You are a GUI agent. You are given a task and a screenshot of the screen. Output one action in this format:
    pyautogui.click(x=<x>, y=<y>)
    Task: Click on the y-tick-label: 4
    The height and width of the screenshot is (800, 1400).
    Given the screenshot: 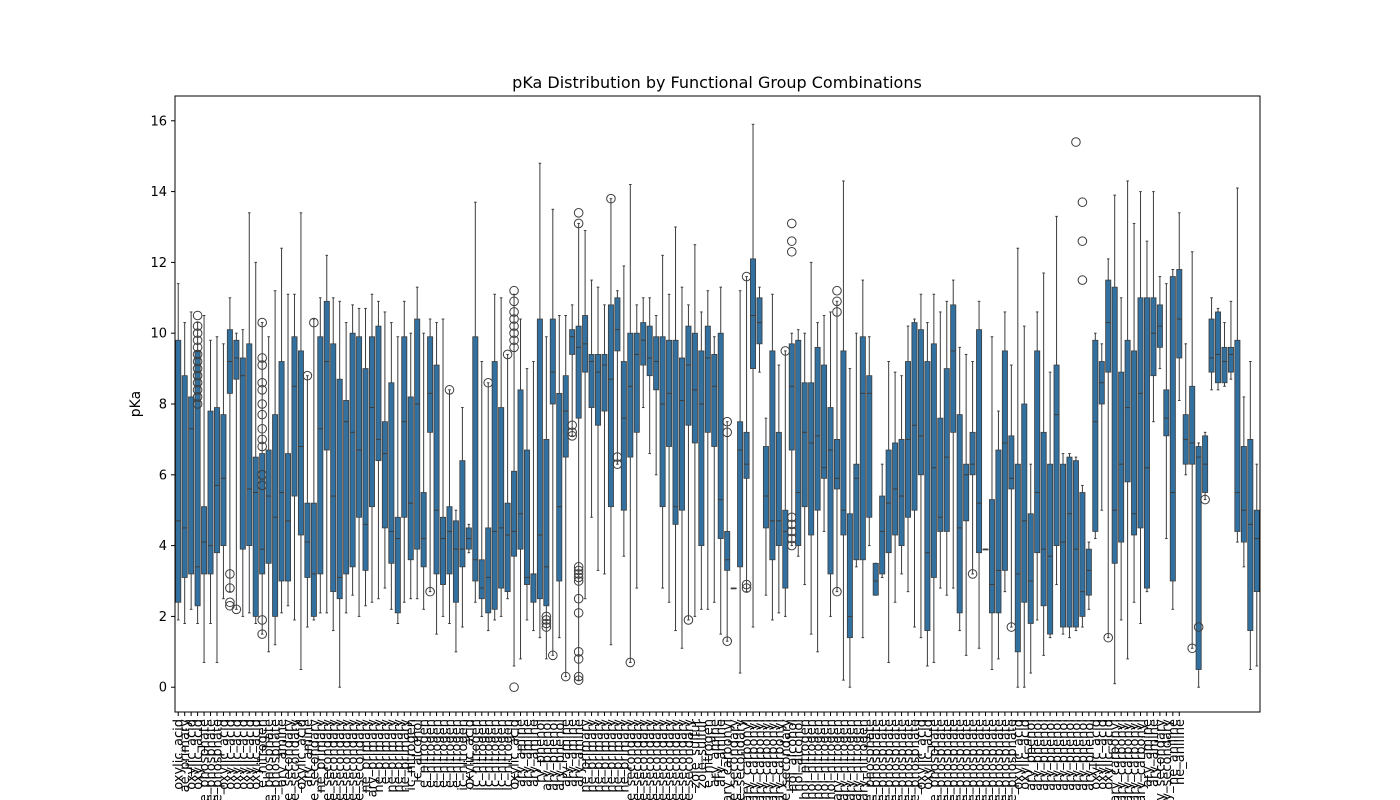 What is the action you would take?
    pyautogui.click(x=163, y=546)
    